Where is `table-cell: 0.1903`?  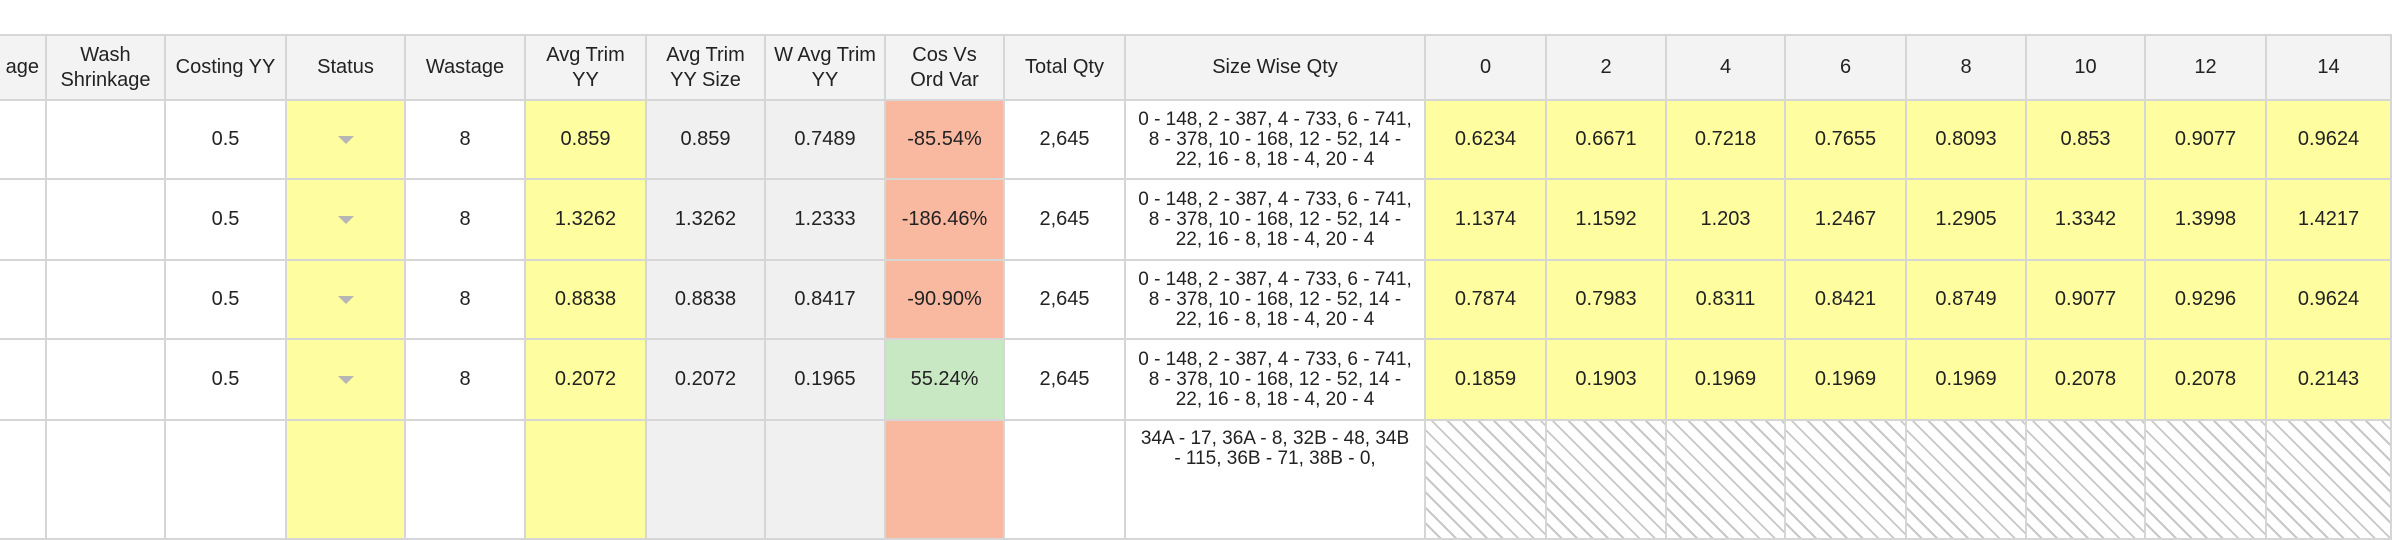 table-cell: 0.1903 is located at coordinates (1607, 380).